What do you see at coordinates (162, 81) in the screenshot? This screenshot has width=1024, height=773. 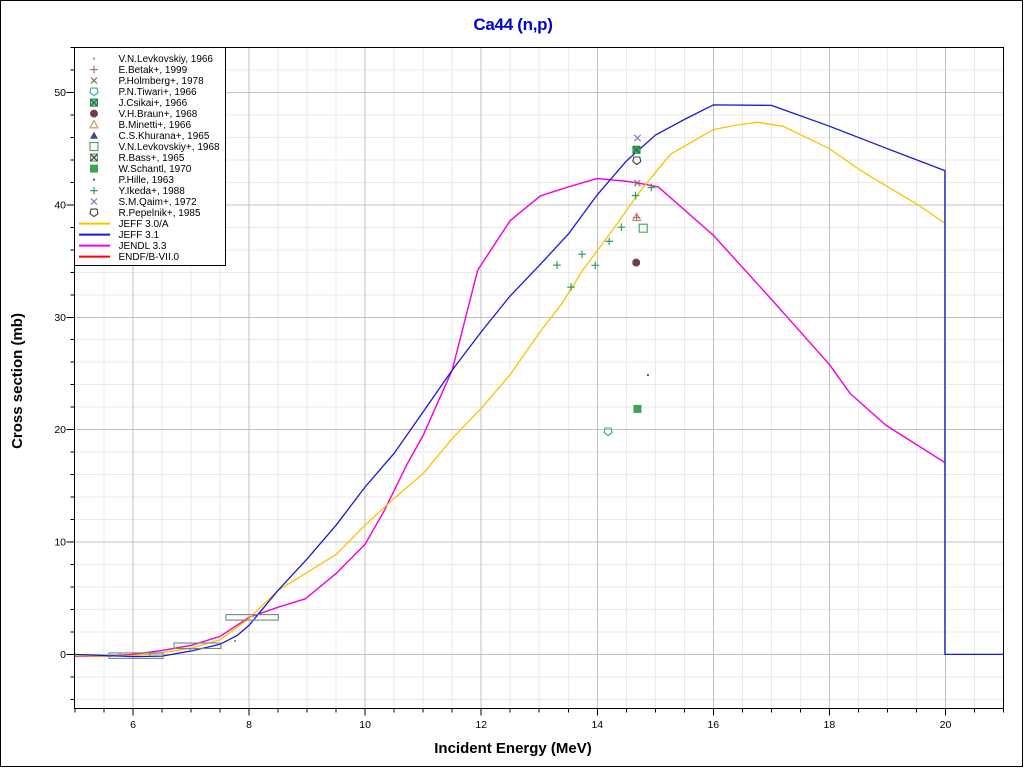 I see `svg-text: P.Holmberg+, 1978` at bounding box center [162, 81].